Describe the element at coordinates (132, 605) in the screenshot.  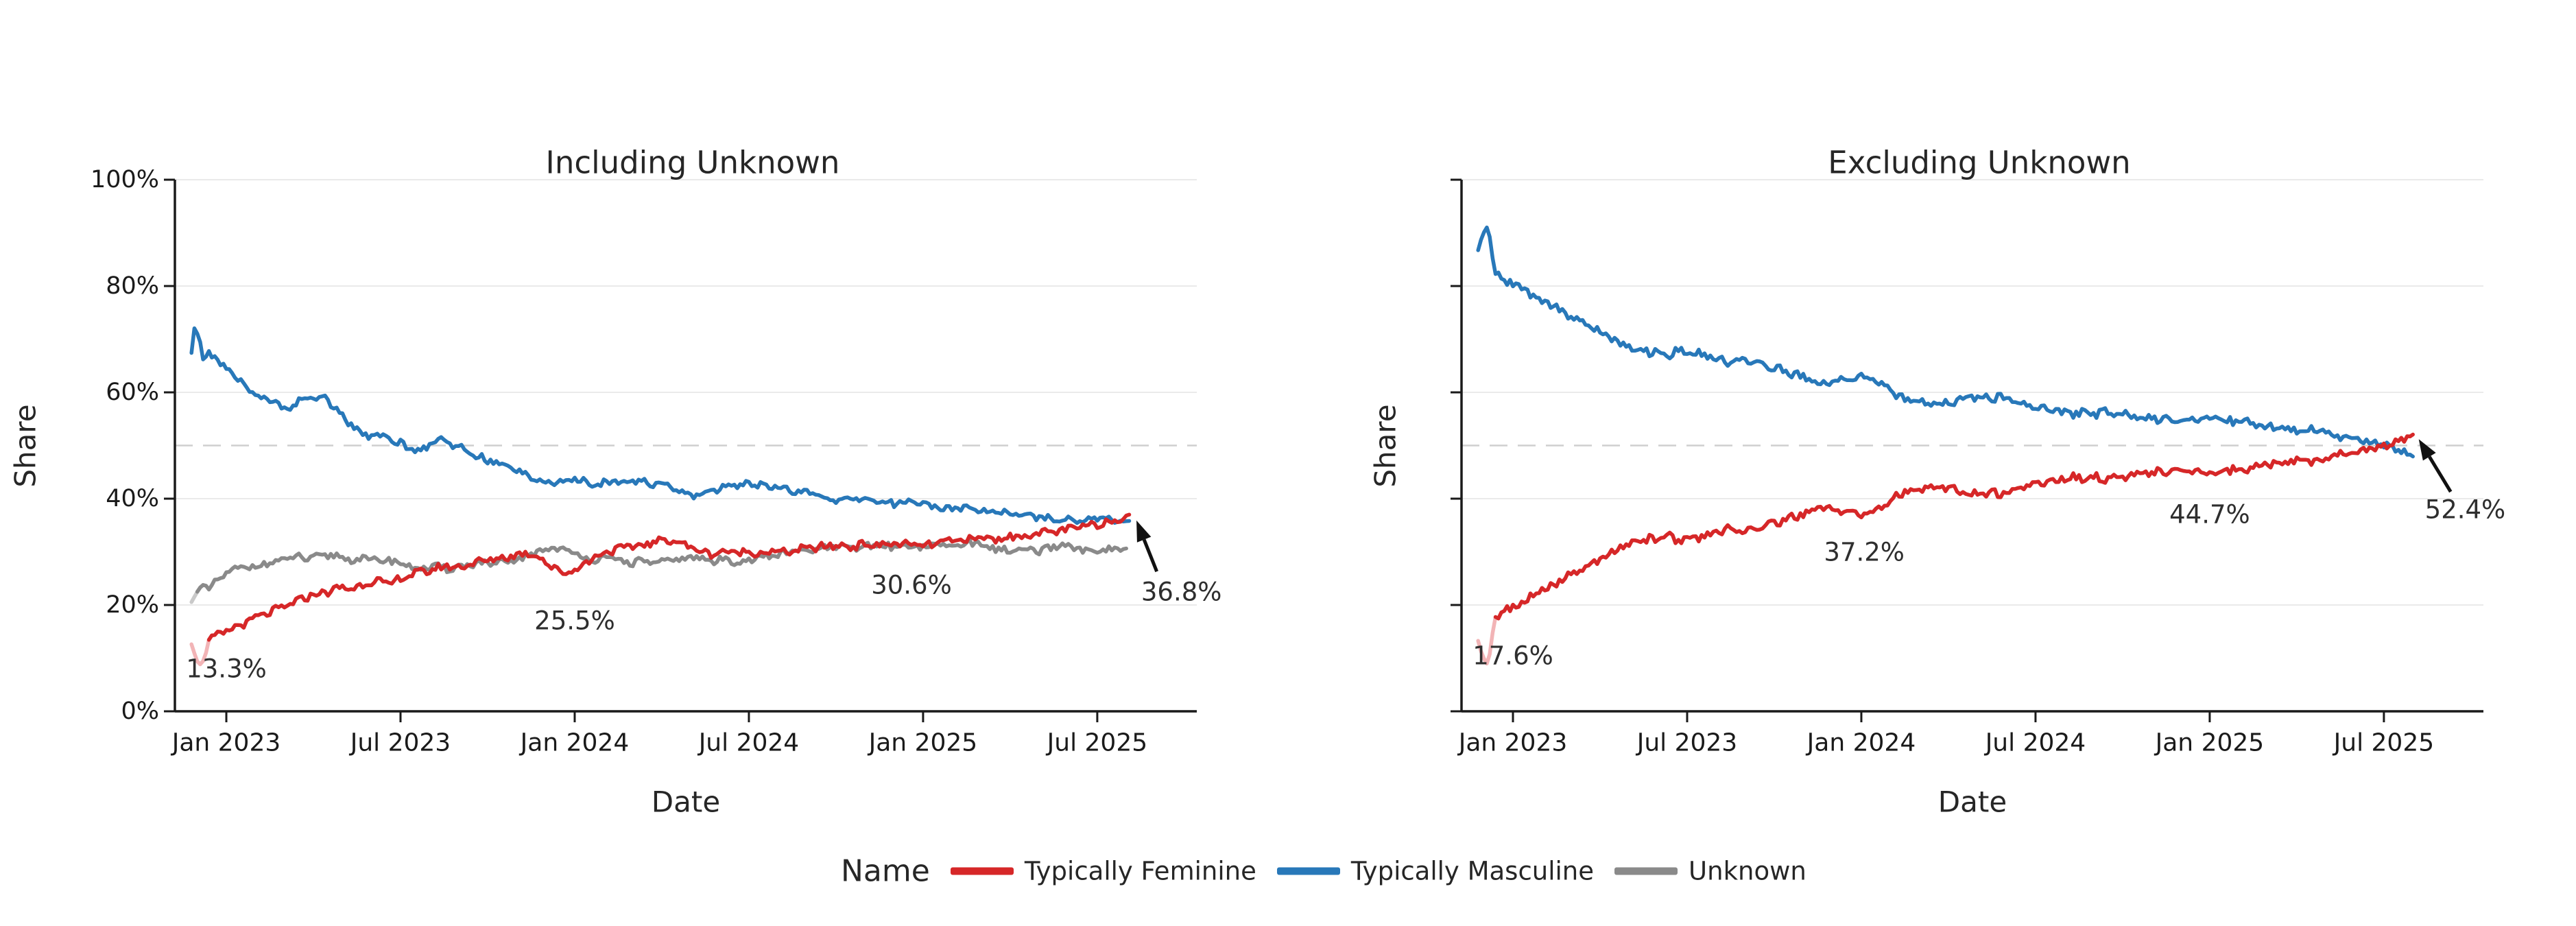
I see `y-tick-label: 20%` at that location.